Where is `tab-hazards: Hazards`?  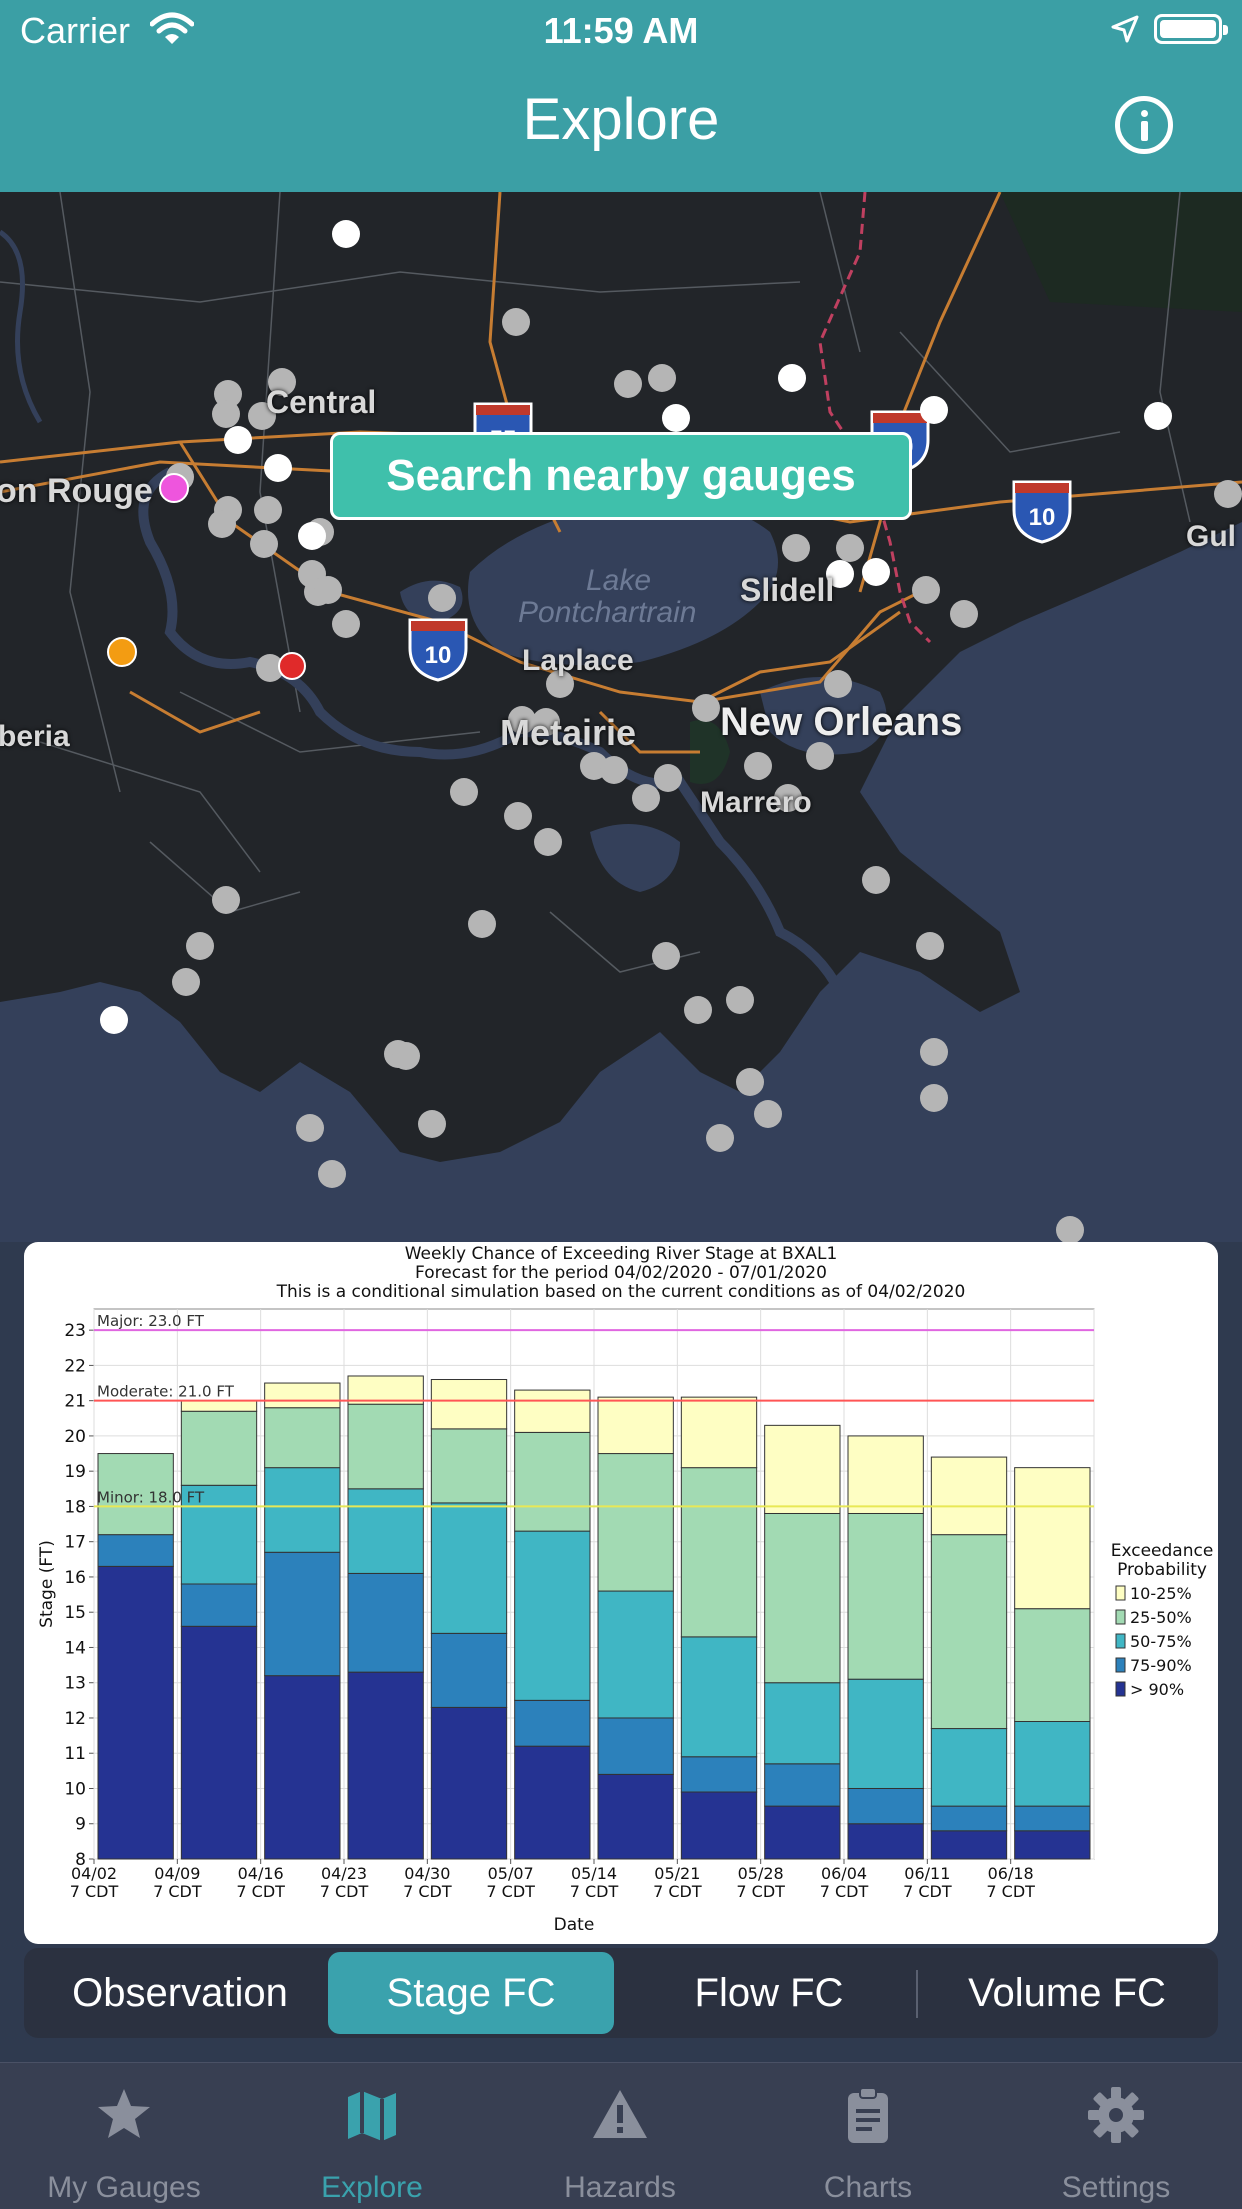
tab-hazards: Hazards is located at coordinates (620, 2136).